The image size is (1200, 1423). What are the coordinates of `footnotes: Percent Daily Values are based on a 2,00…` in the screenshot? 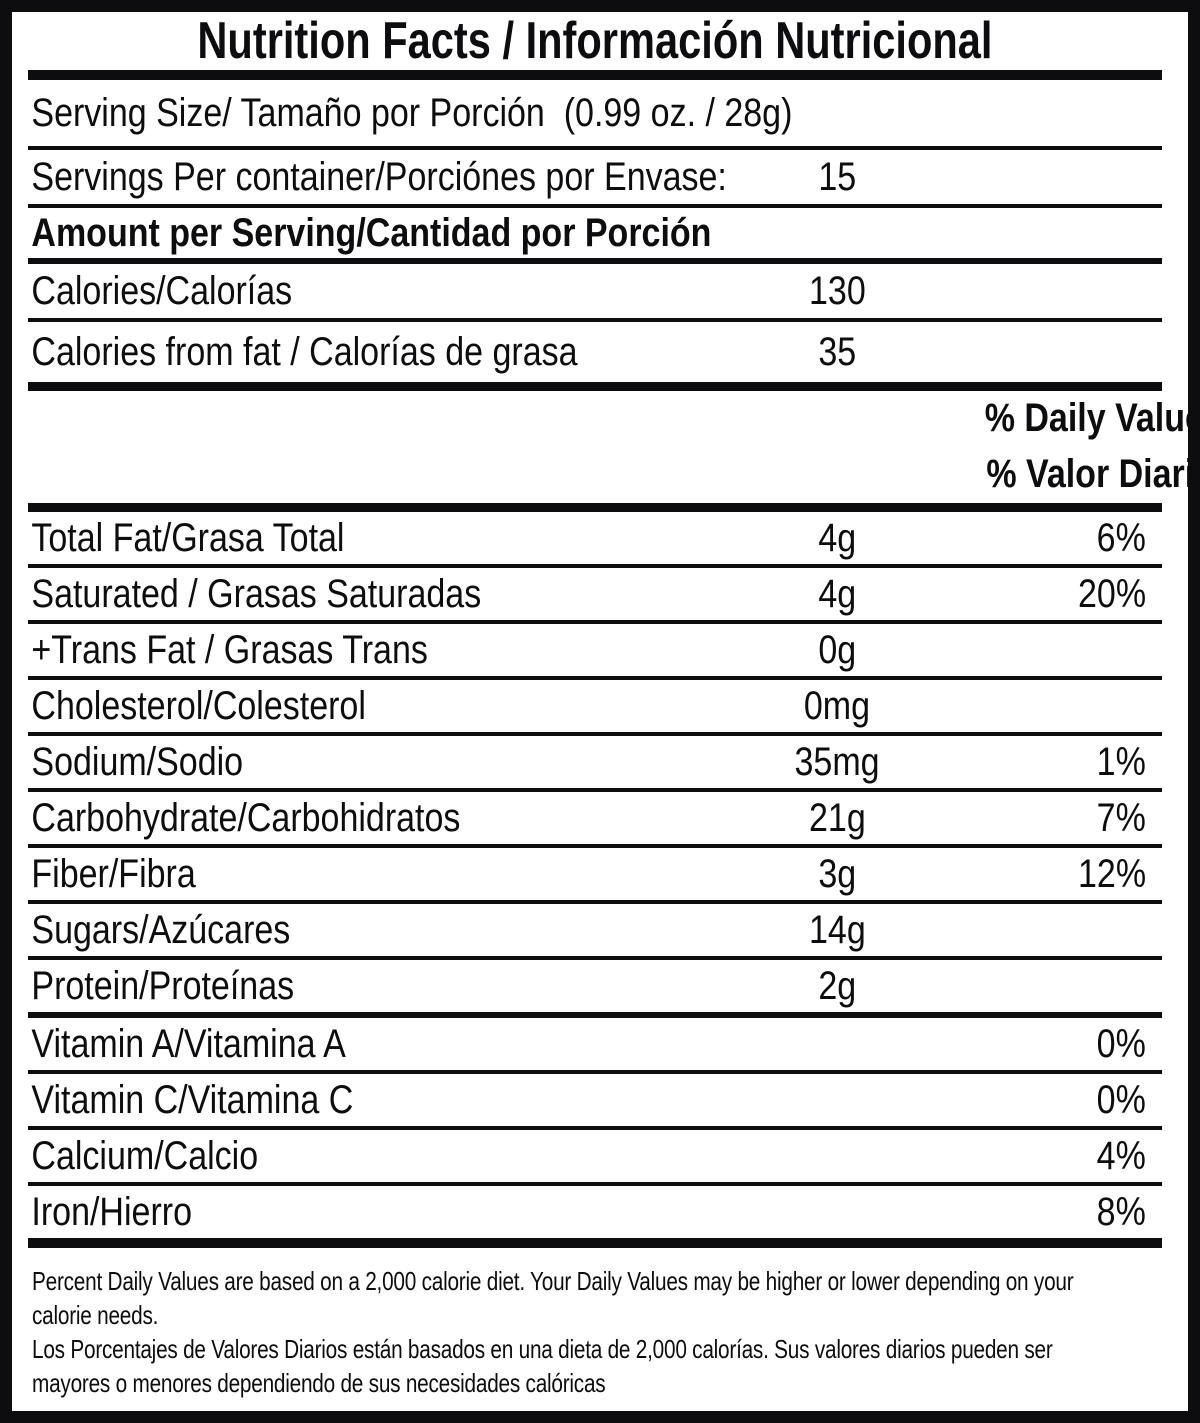 It's located at (595, 1329).